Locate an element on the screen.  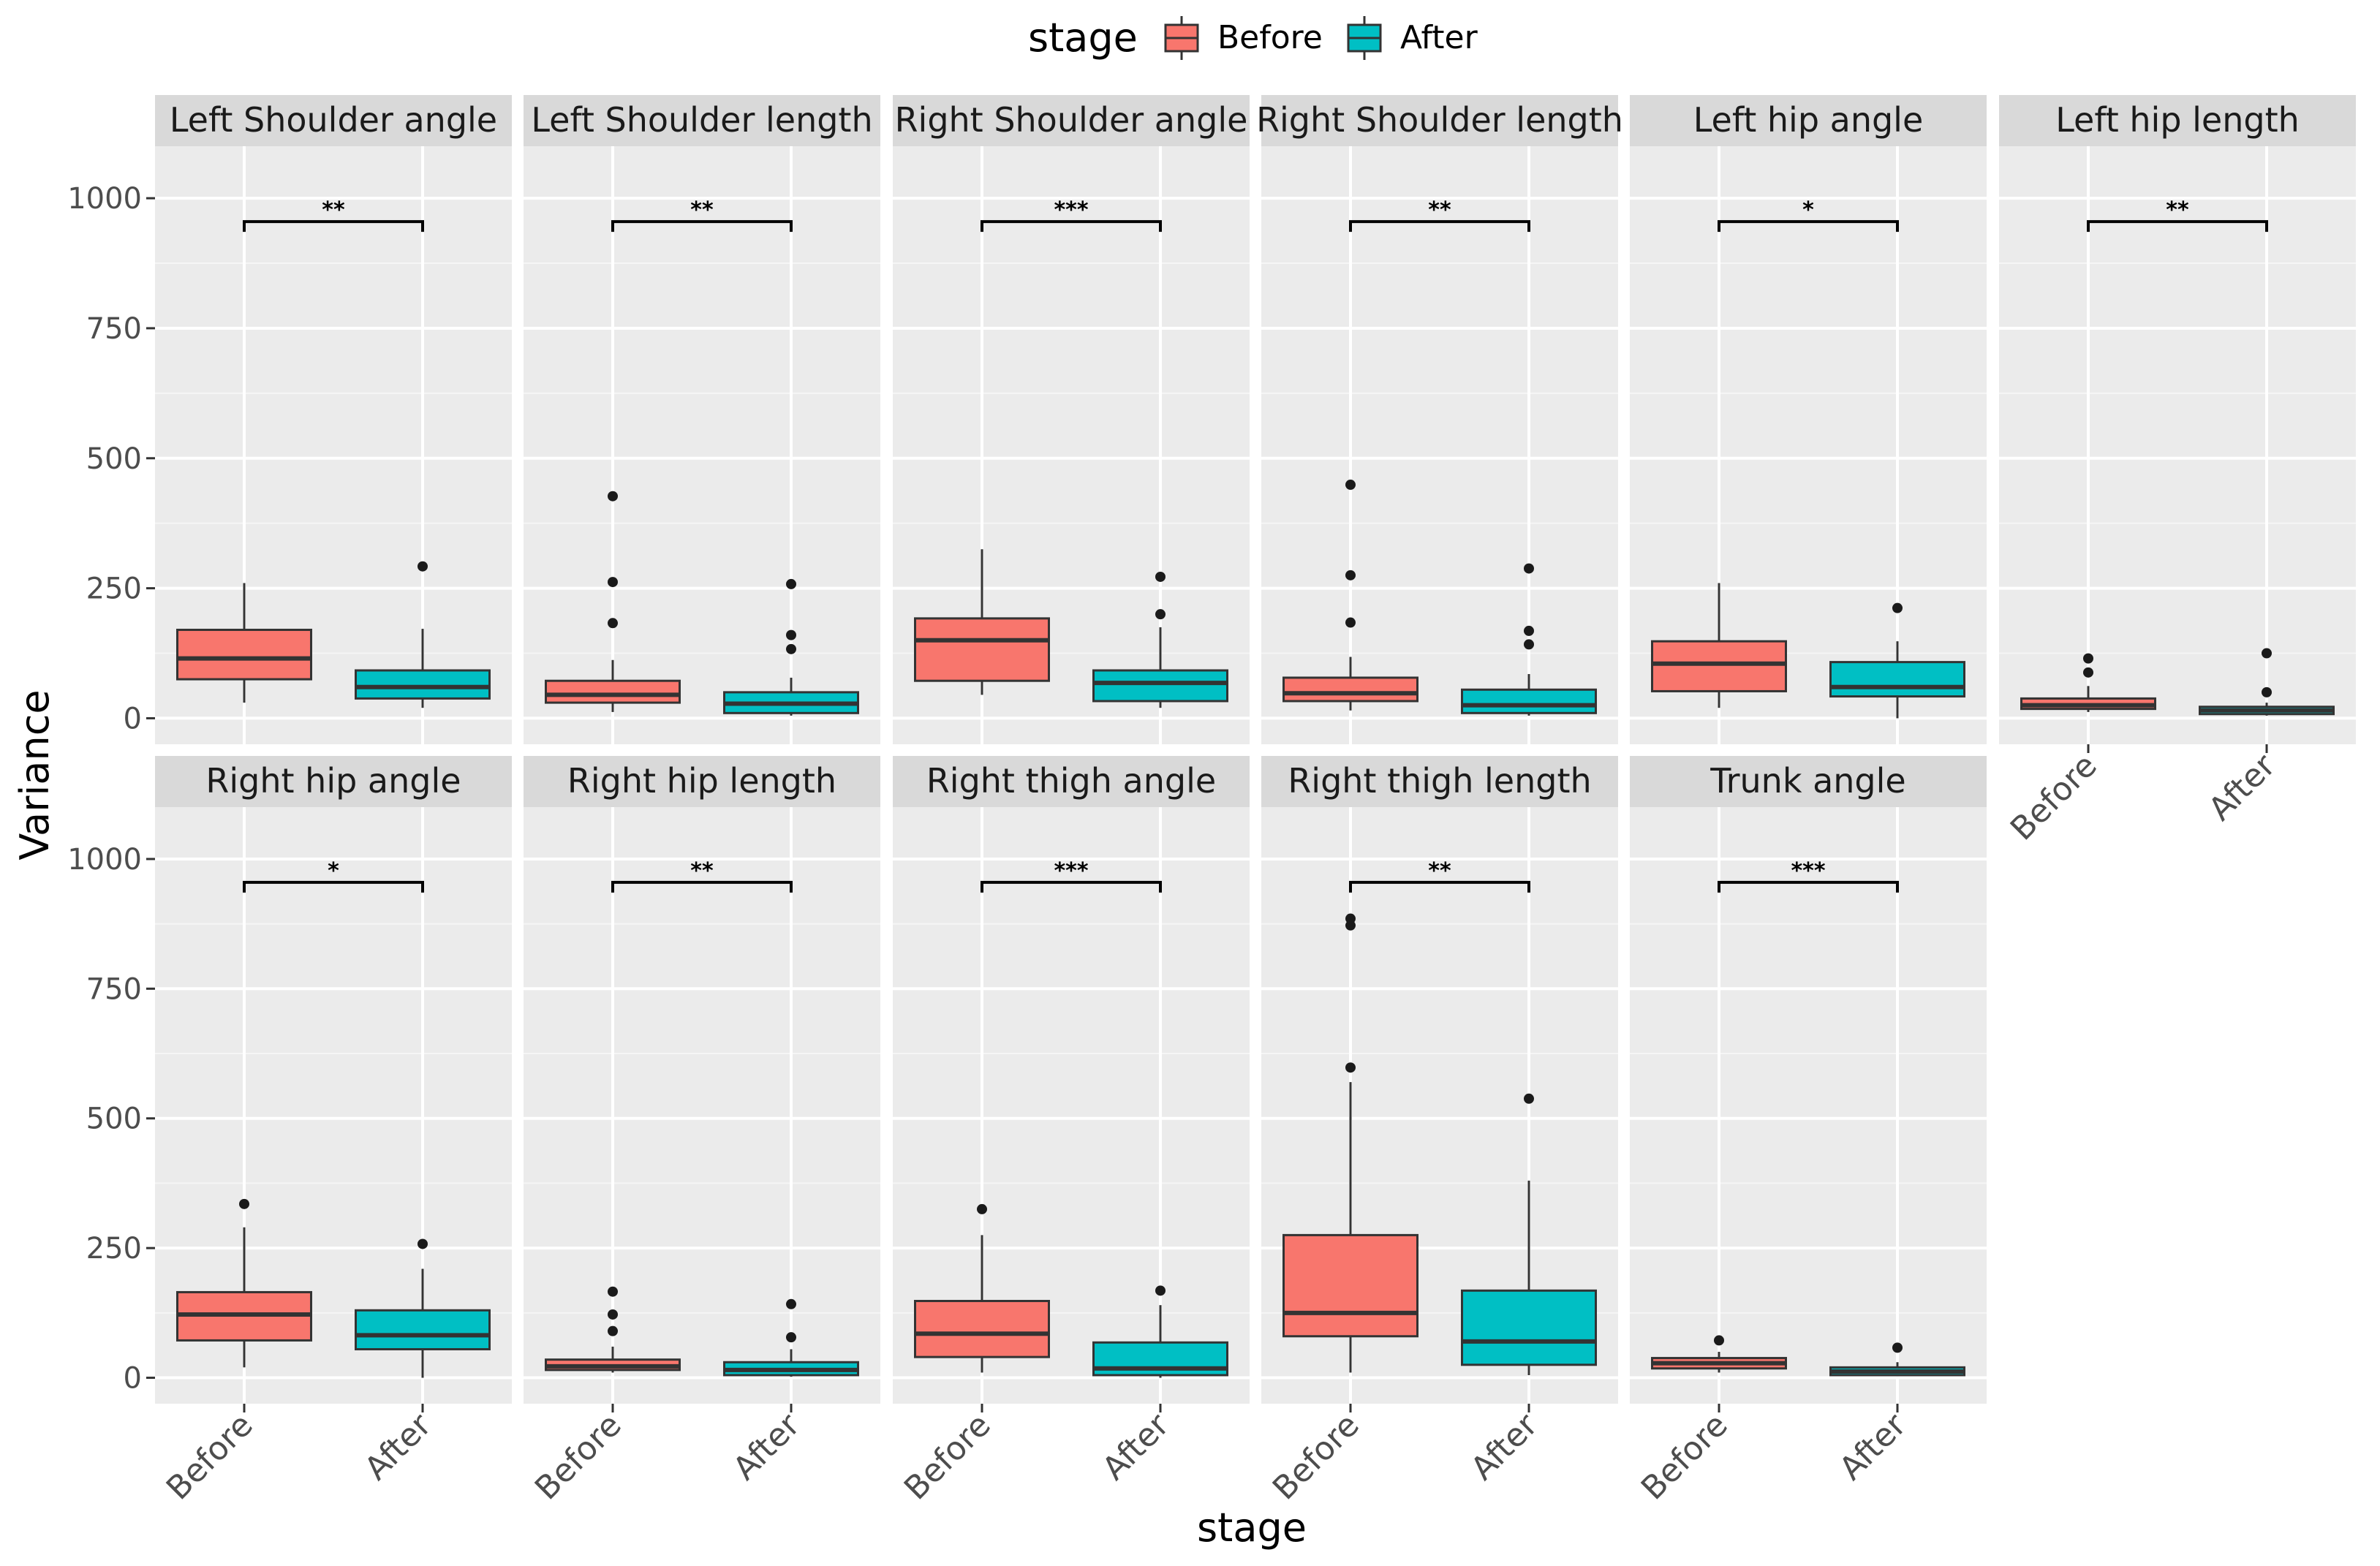
panel-title: Right Shoulder angle is located at coordinates (1071, 120).